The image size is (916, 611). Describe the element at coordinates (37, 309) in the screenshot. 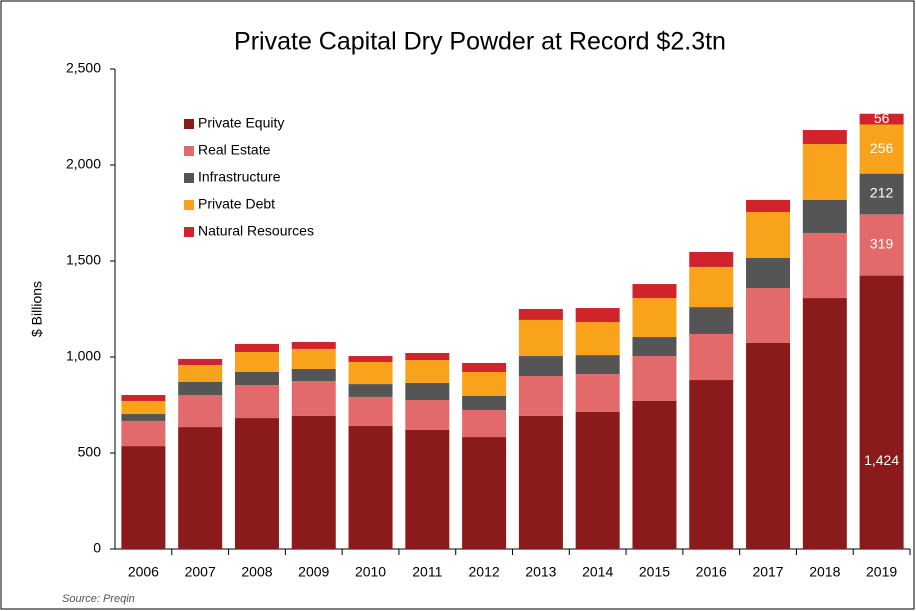

I see `y-axis-label: $ Billions` at that location.